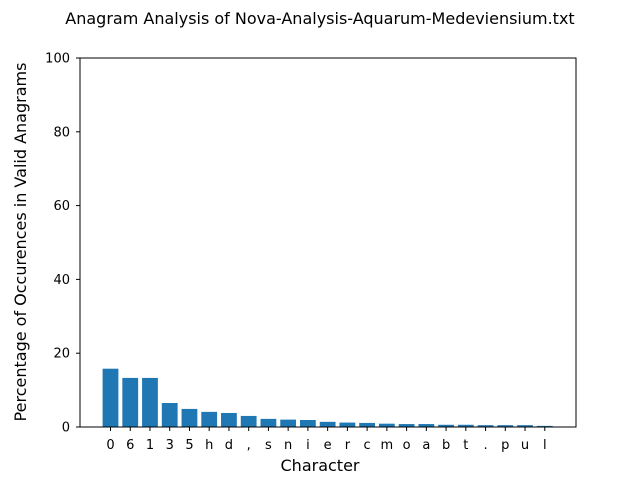 The height and width of the screenshot is (480, 640). What do you see at coordinates (320, 465) in the screenshot?
I see `x-axis-label: Character` at bounding box center [320, 465].